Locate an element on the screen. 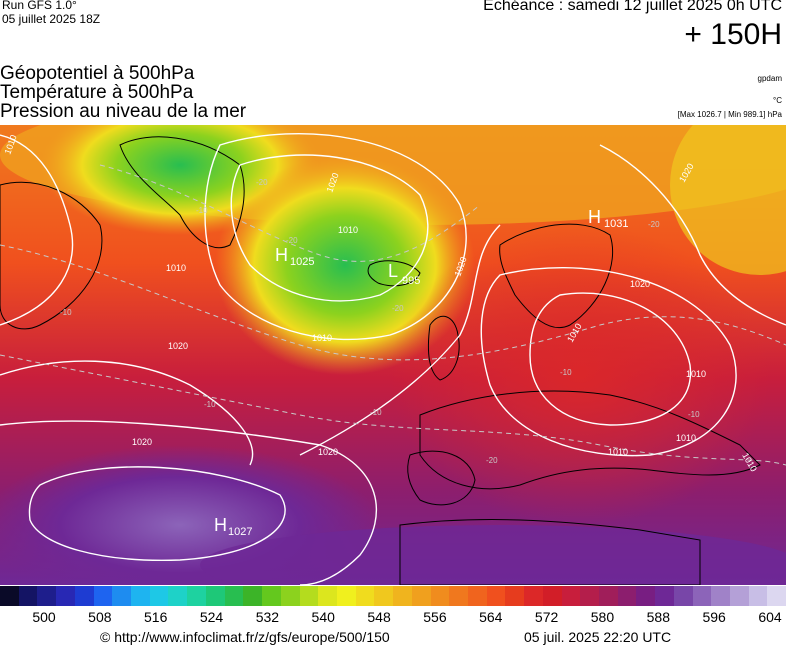  isobar-1020-greenland is located at coordinates (329, 228).